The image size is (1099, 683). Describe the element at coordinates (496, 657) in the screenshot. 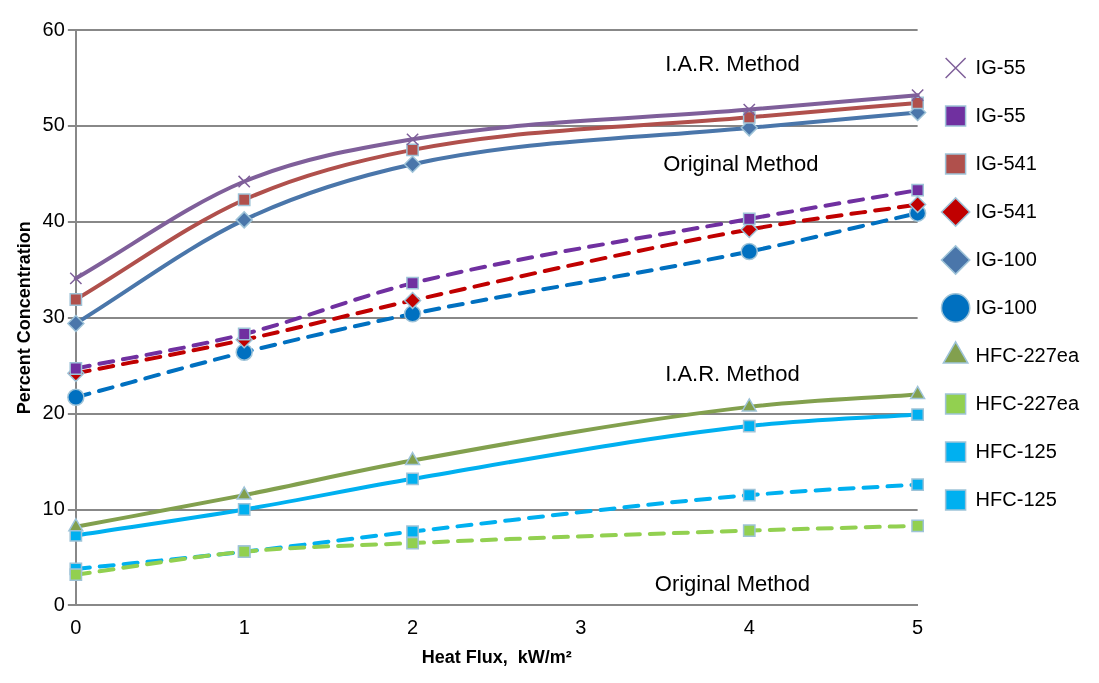

I see `x-axis-title: Heat Flux, kW/m²` at that location.